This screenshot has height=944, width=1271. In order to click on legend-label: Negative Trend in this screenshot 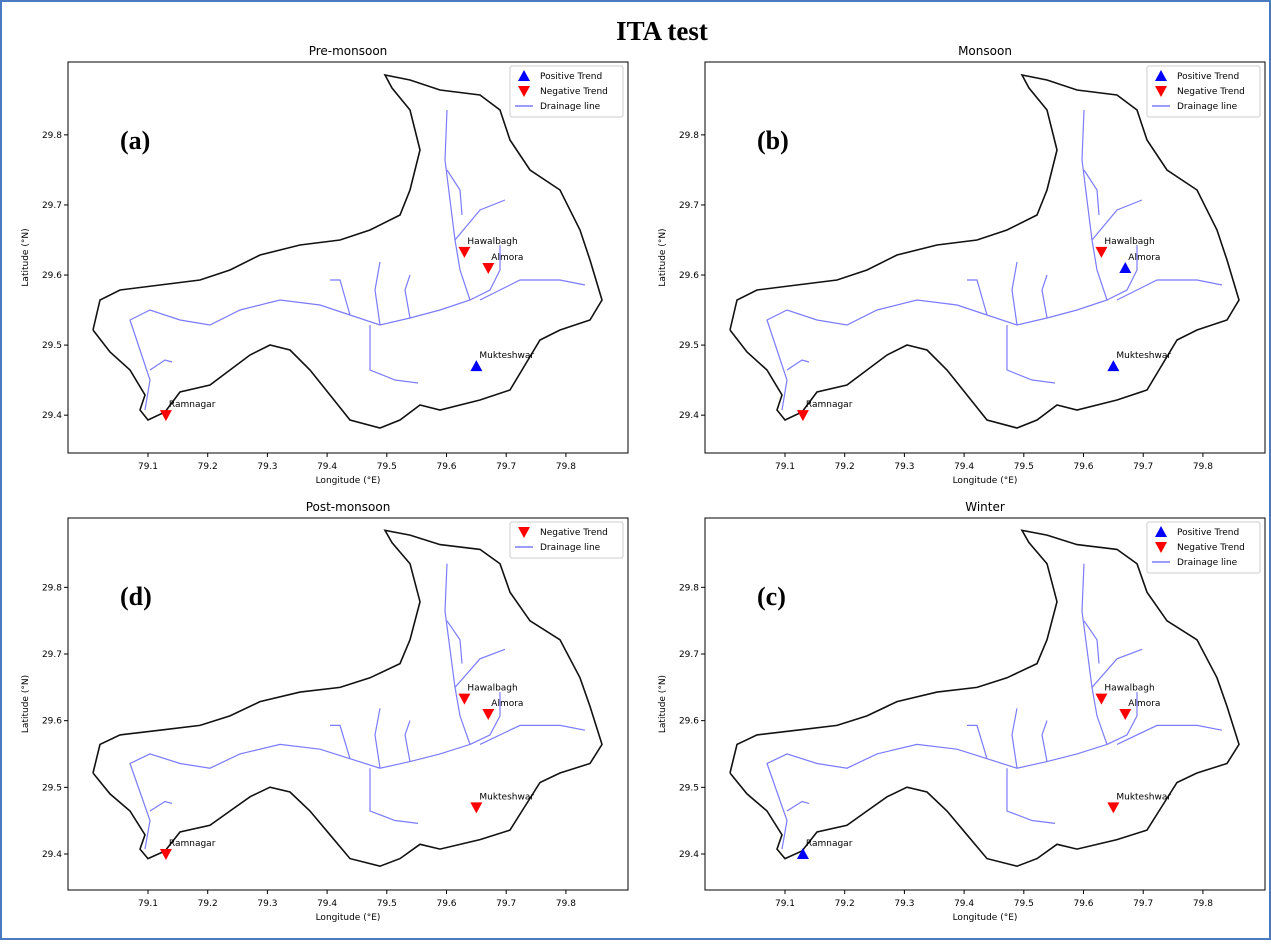, I will do `click(574, 92)`.